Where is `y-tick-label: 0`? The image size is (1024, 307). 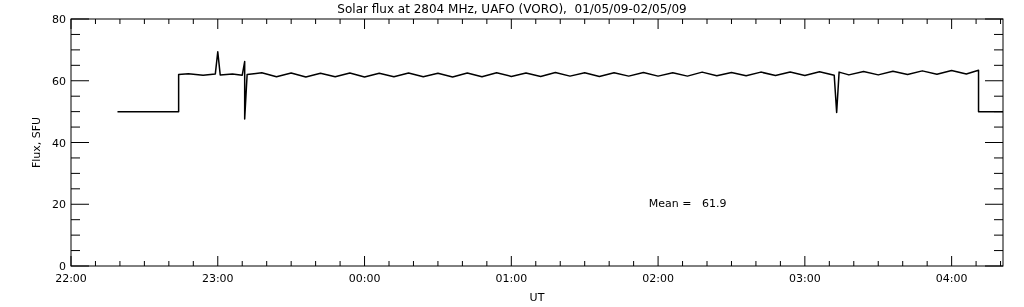 y-tick-label: 0 is located at coordinates (62, 266).